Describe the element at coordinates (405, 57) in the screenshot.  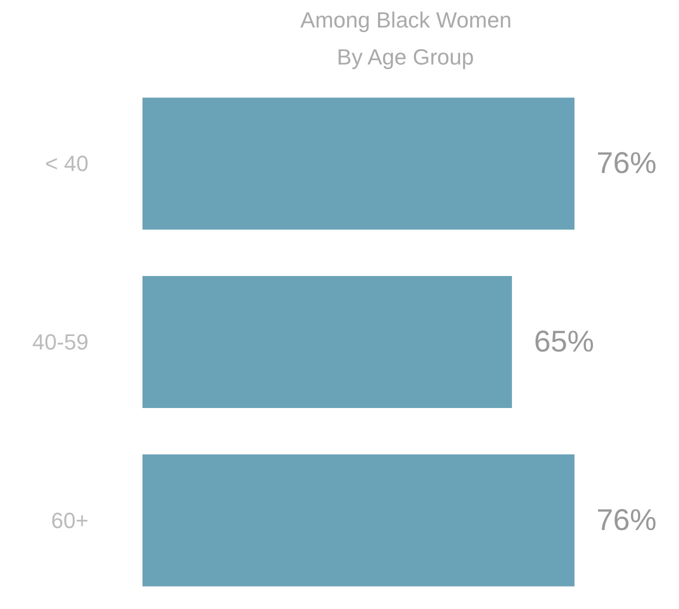
I see `chart-subtitle: By Age Group` at that location.